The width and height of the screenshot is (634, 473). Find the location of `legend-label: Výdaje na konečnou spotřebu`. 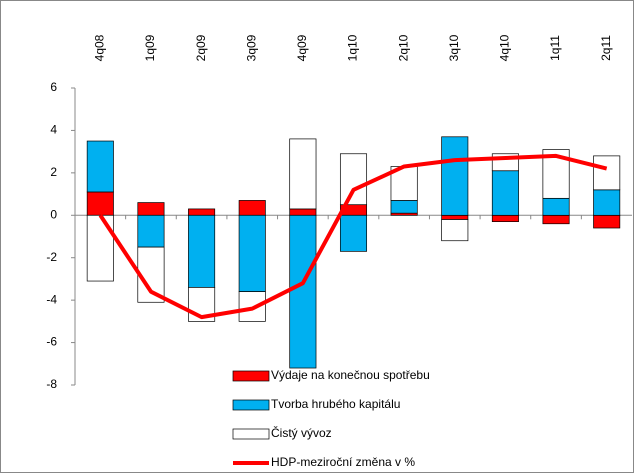

legend-label: Výdaje na konečnou spotřebu is located at coordinates (350, 375).